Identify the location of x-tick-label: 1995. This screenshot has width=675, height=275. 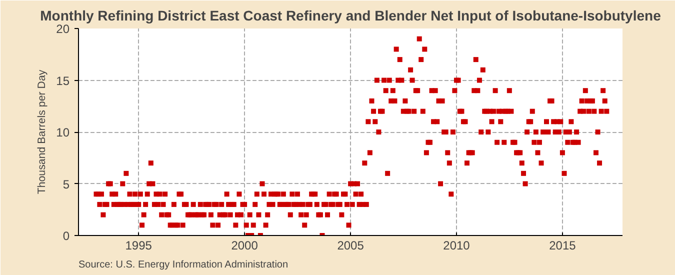
(138, 245).